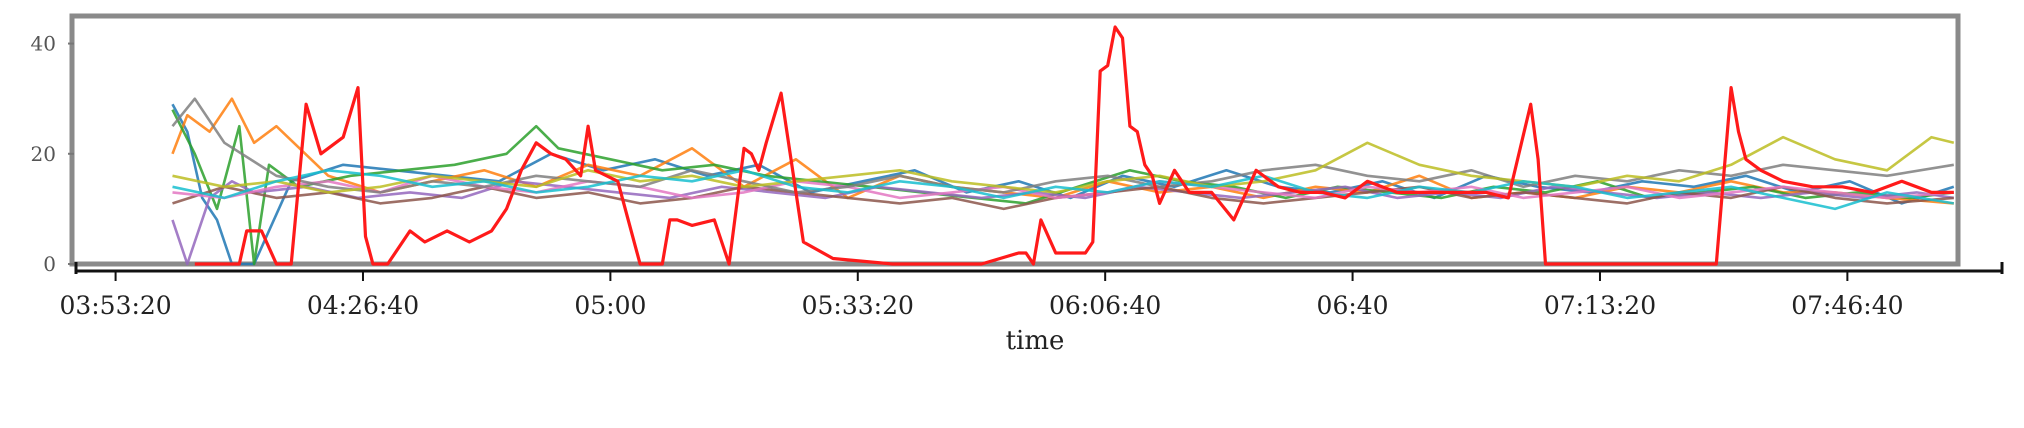 The height and width of the screenshot is (428, 2024). Describe the element at coordinates (1600, 305) in the screenshot. I see `x-tick-label-7: 07:13:20` at that location.